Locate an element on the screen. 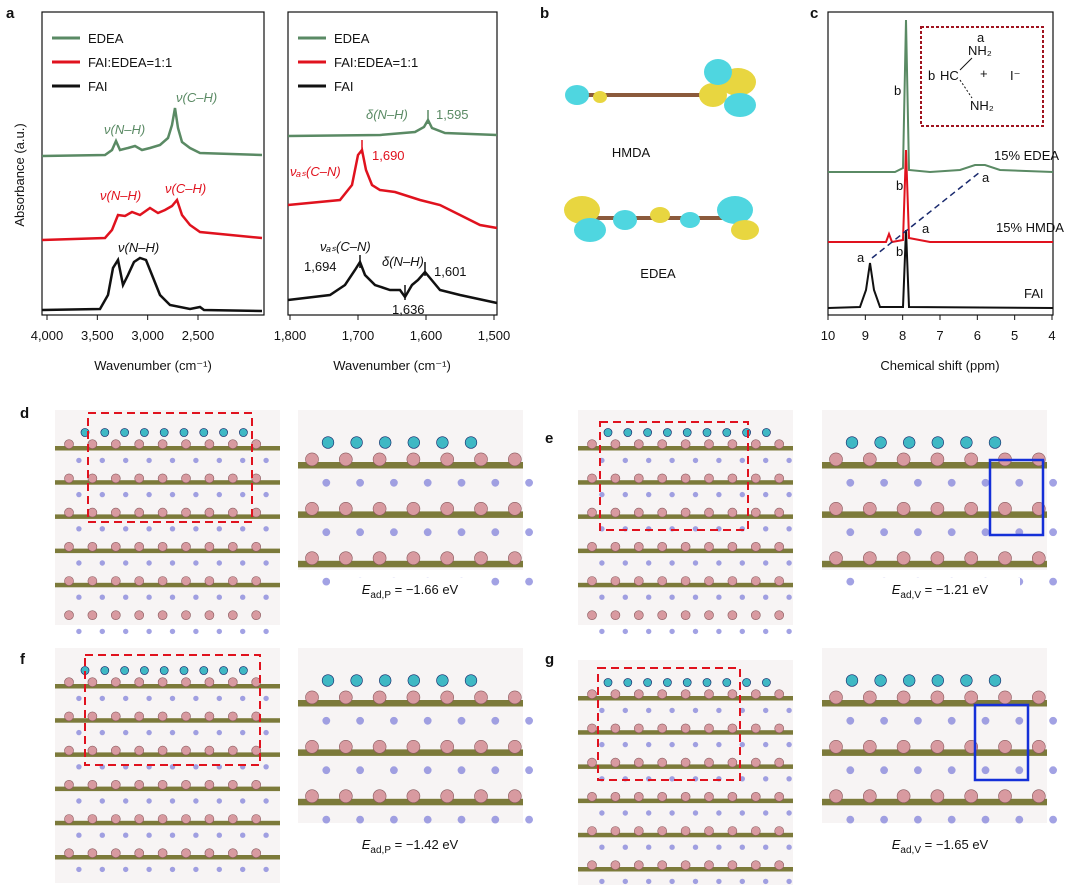  annotation: νₐₛ(C–N) is located at coordinates (345, 246).